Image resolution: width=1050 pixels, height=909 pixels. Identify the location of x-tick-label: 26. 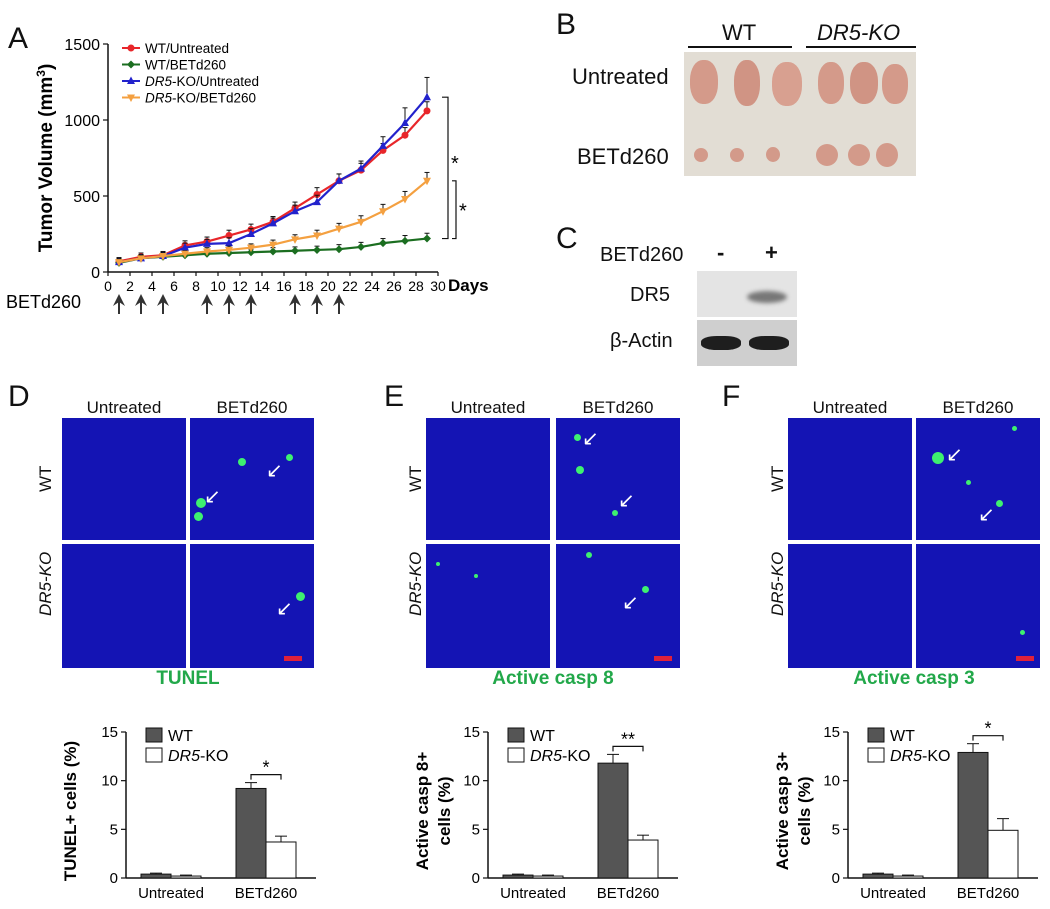
(394, 286).